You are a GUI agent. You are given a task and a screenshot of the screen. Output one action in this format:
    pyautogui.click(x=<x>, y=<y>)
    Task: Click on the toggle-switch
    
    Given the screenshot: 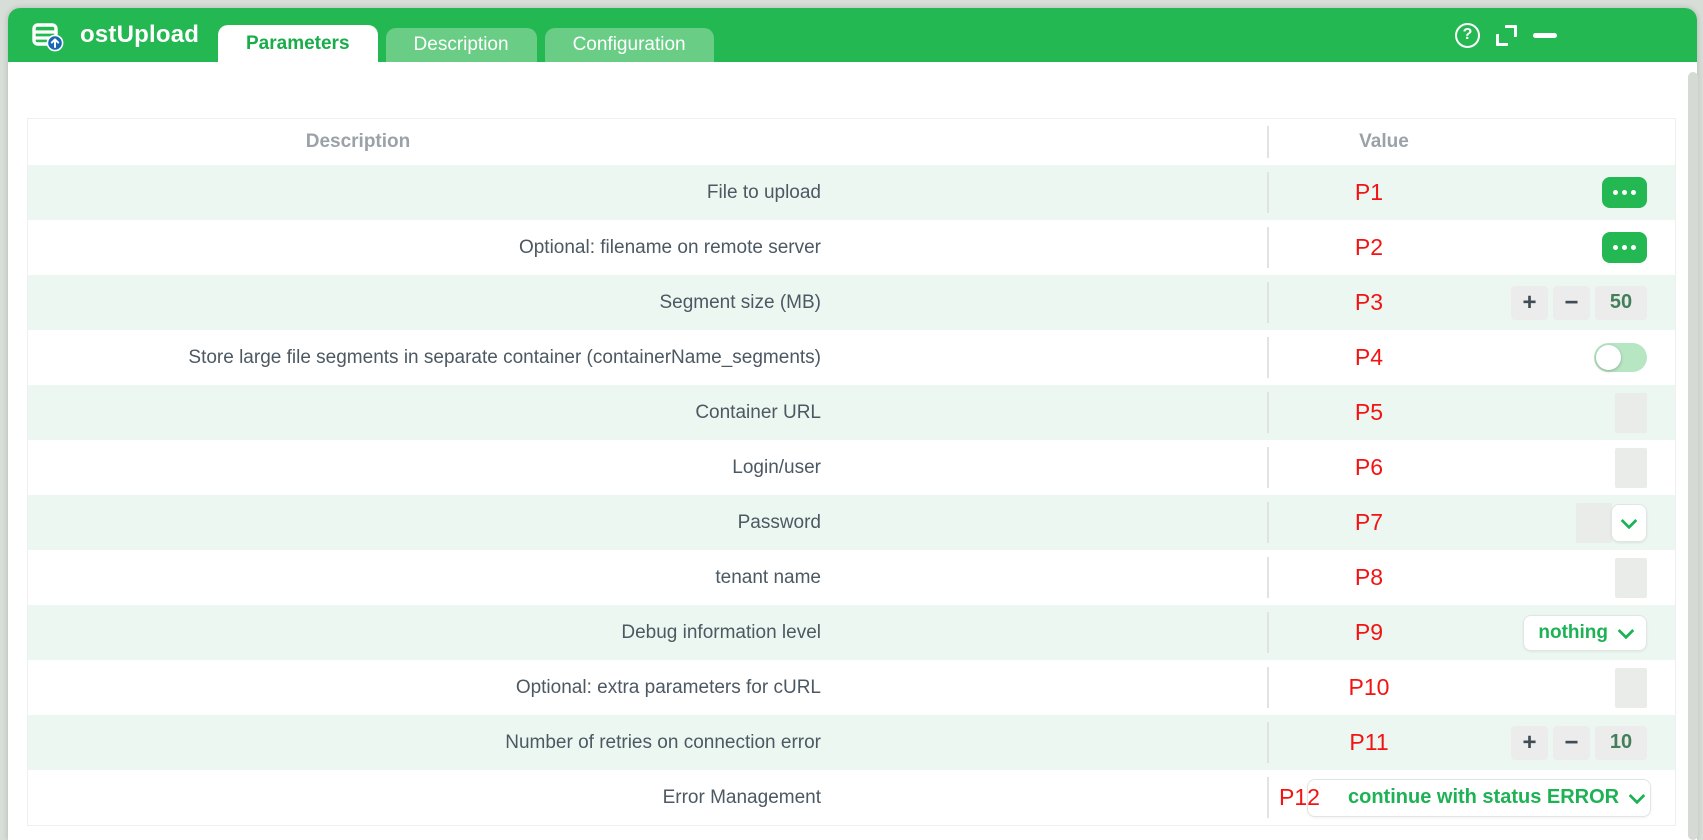 What is the action you would take?
    pyautogui.click(x=1620, y=357)
    